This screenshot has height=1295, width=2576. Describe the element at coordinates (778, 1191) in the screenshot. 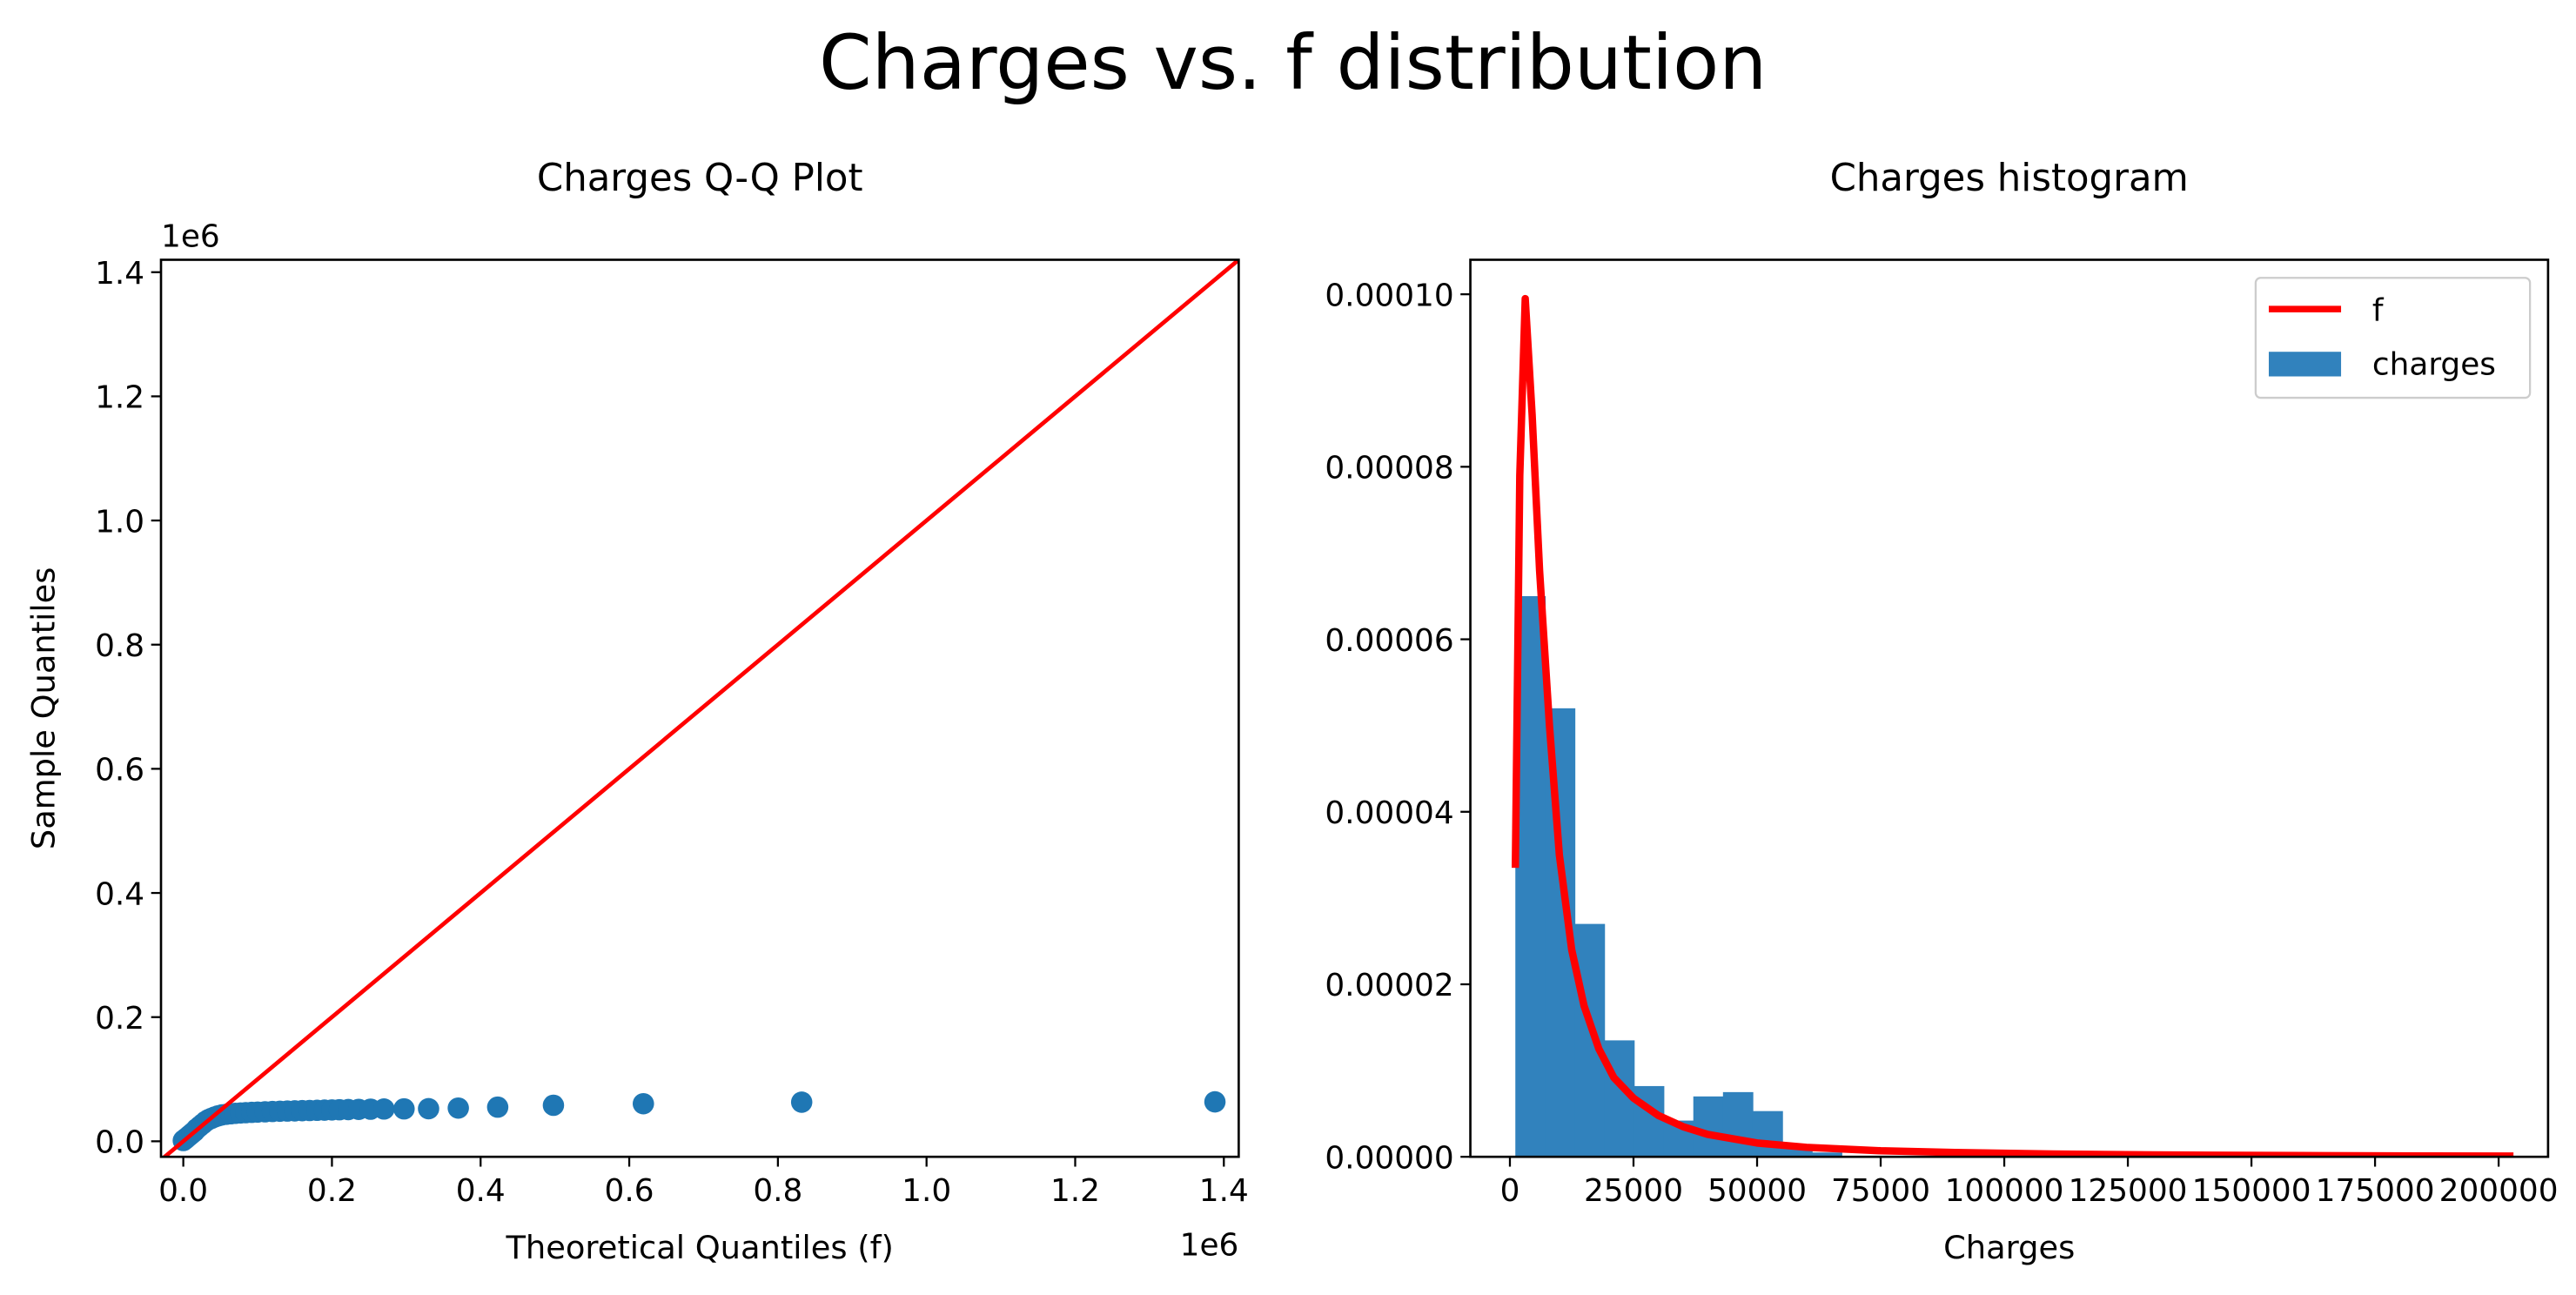

I see `qq-x-tick-label: 0.8` at that location.